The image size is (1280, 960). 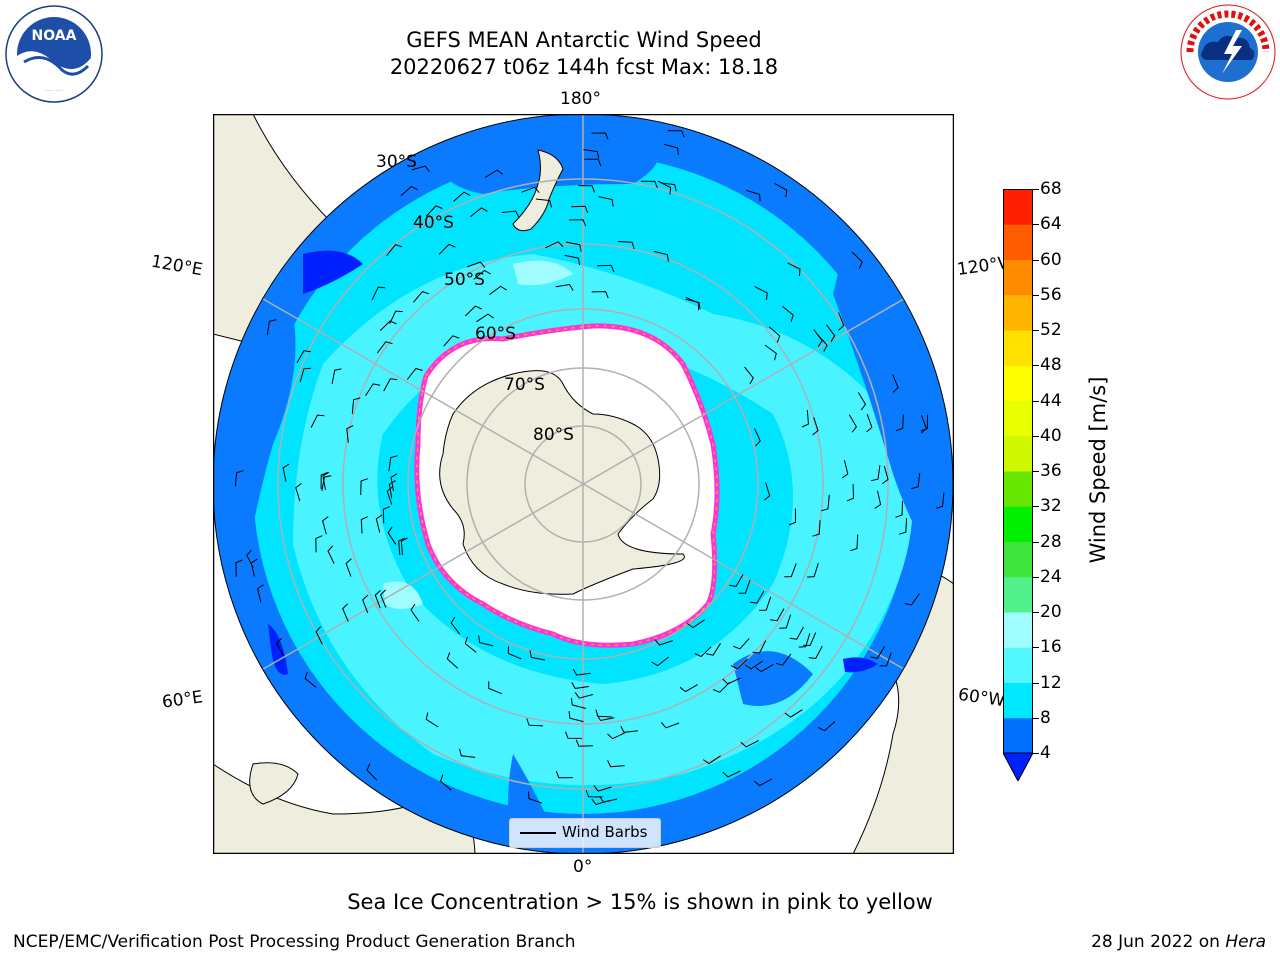 I want to click on map-legend: Wind Barbs, so click(x=585, y=833).